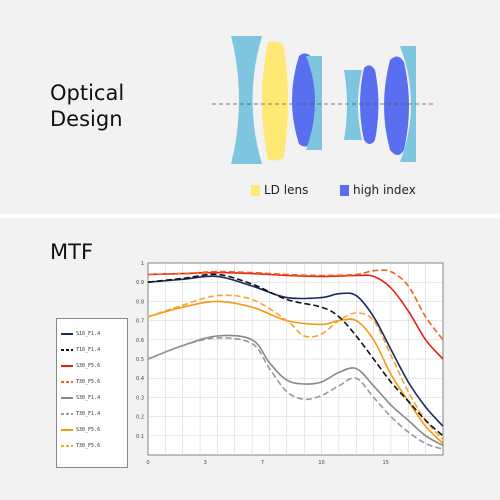 Image resolution: width=500 pixels, height=500 pixels. I want to click on mtf-legend-entry: T10_F1.4, so click(80, 350).